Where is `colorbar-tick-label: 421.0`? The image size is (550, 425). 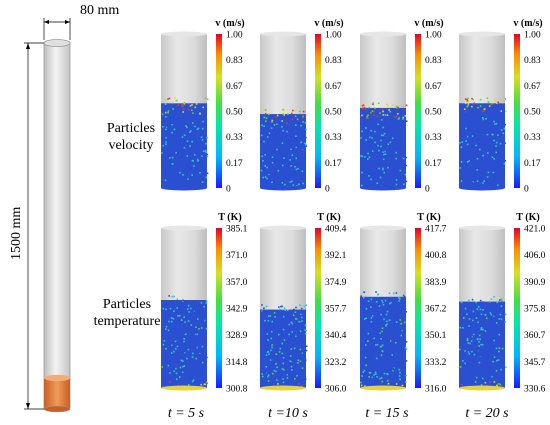
colorbar-tick-label: 421.0 is located at coordinates (535, 230).